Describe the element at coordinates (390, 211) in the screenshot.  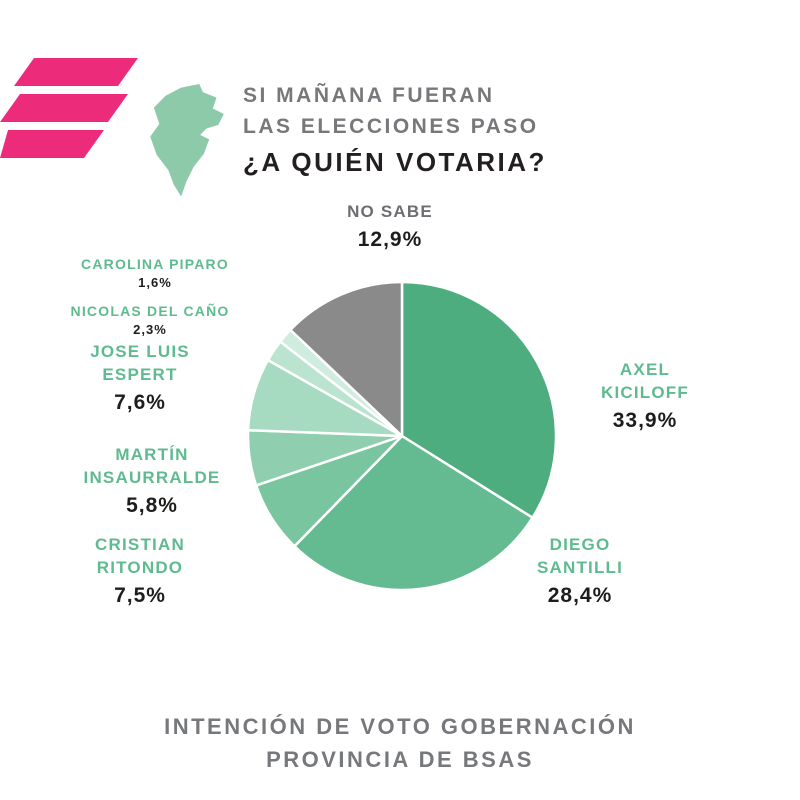
I see `candidate-name: NO SABE` at that location.